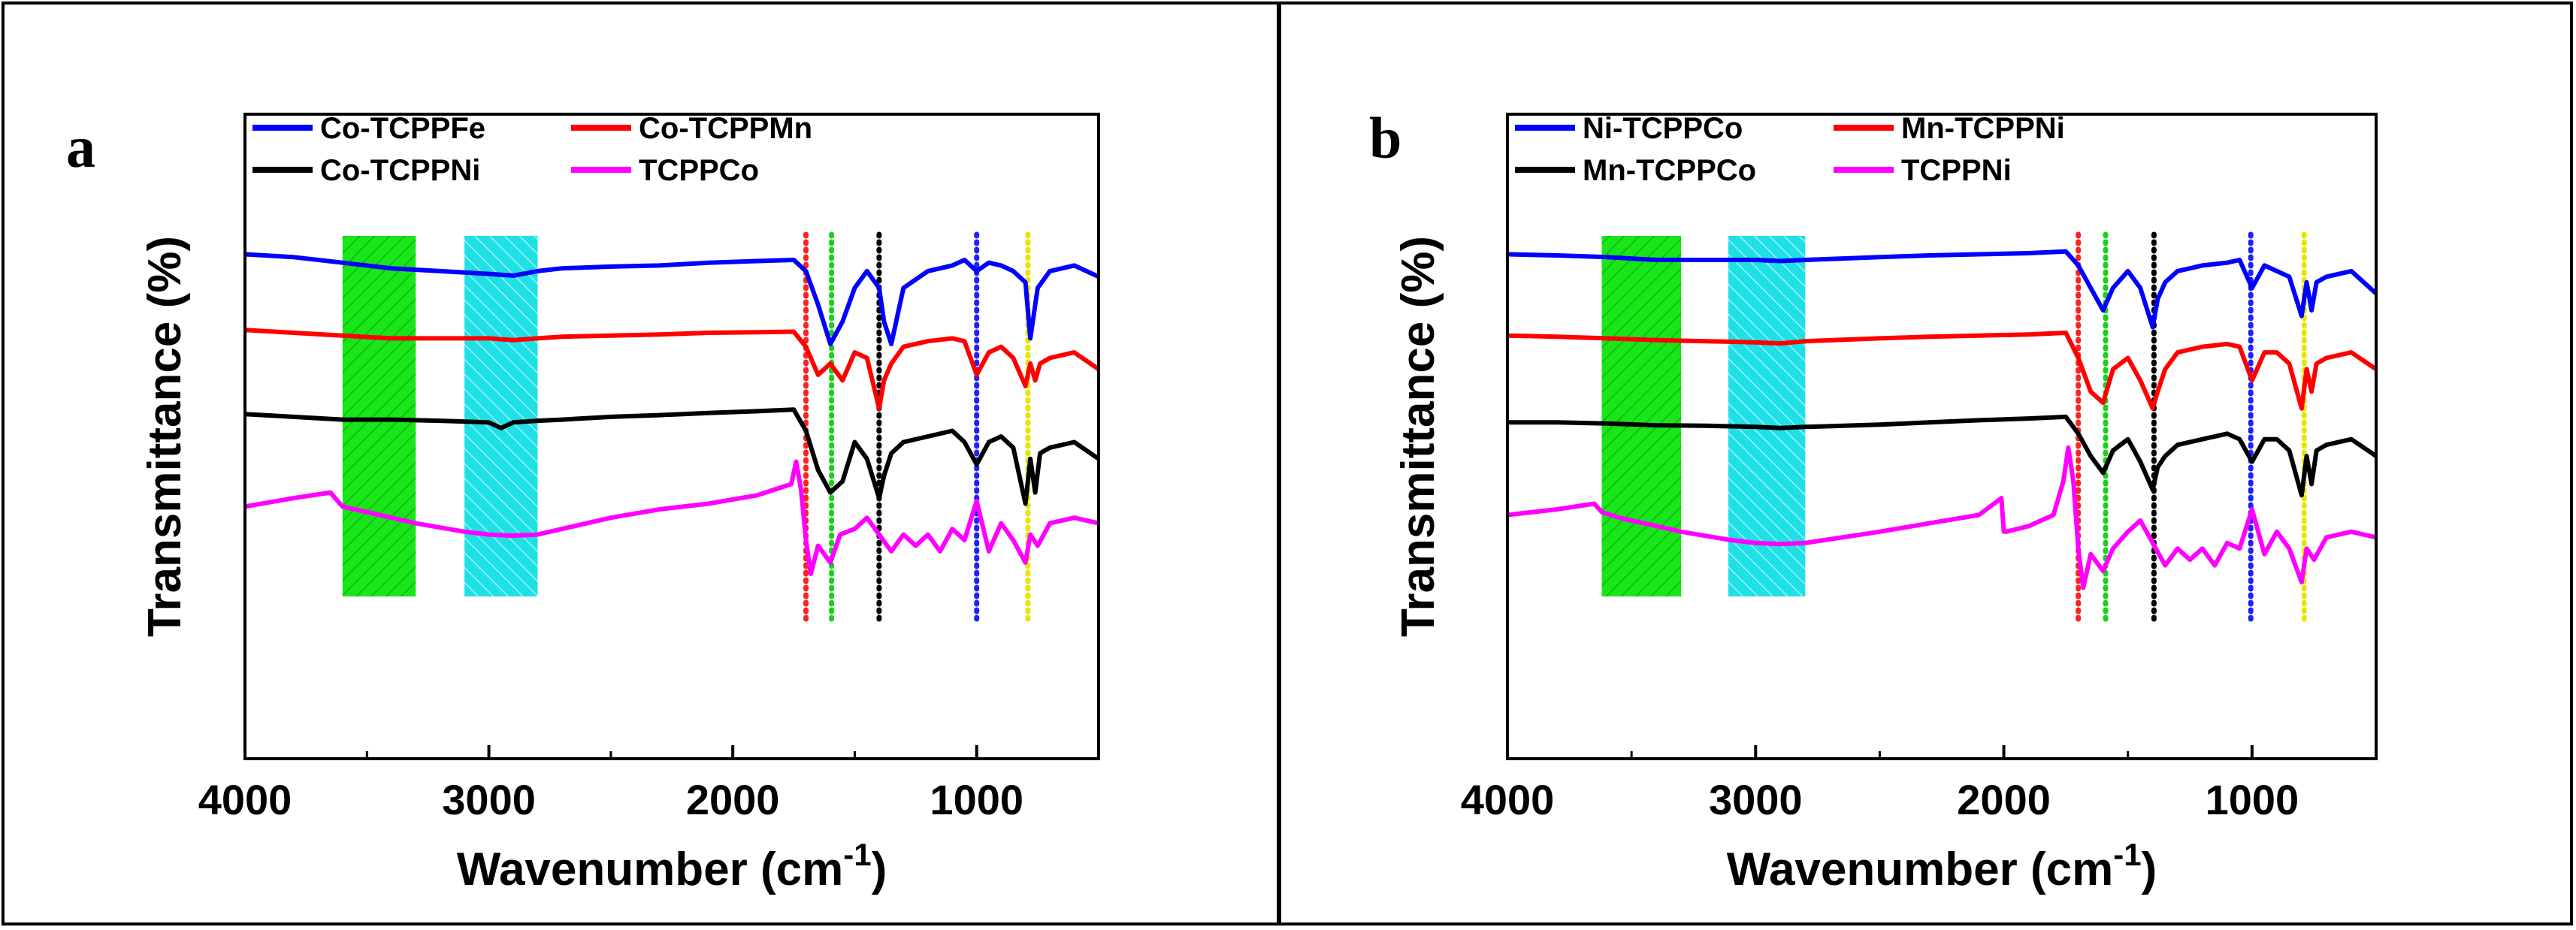 The height and width of the screenshot is (930, 2576). What do you see at coordinates (1942, 518) in the screenshot?
I see `panel-b-series-tcppni` at bounding box center [1942, 518].